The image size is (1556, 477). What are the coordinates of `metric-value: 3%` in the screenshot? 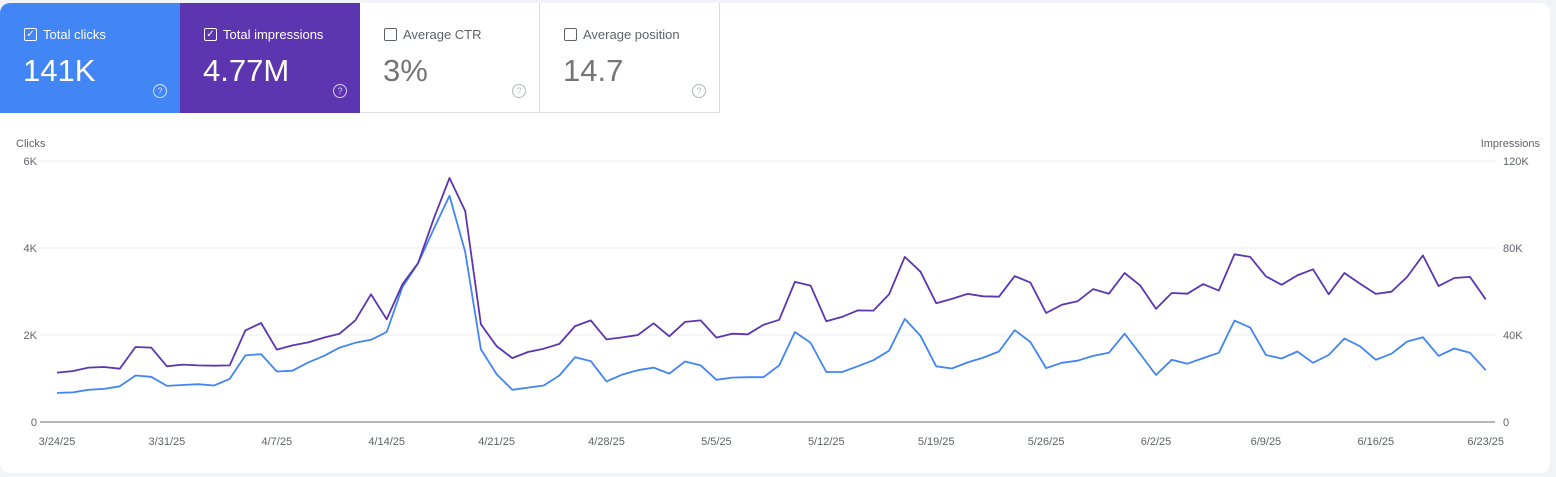 It's located at (405, 70).